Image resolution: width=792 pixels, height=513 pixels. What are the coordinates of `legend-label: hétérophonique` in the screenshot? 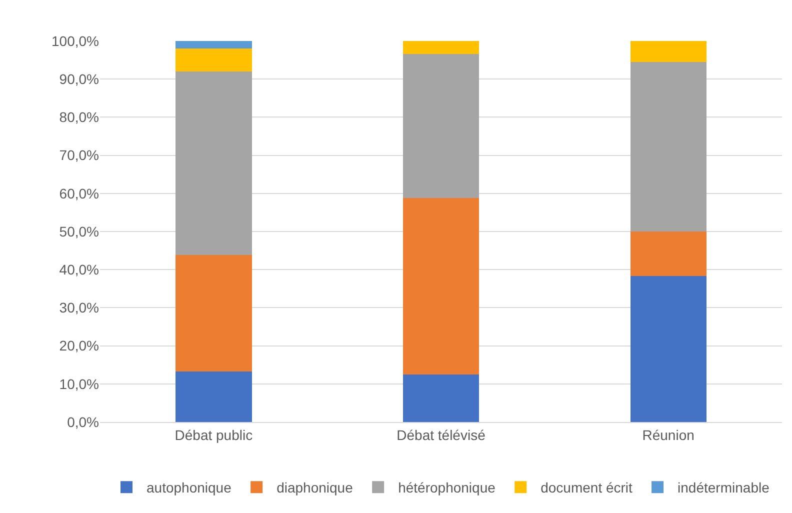 It's located at (447, 488).